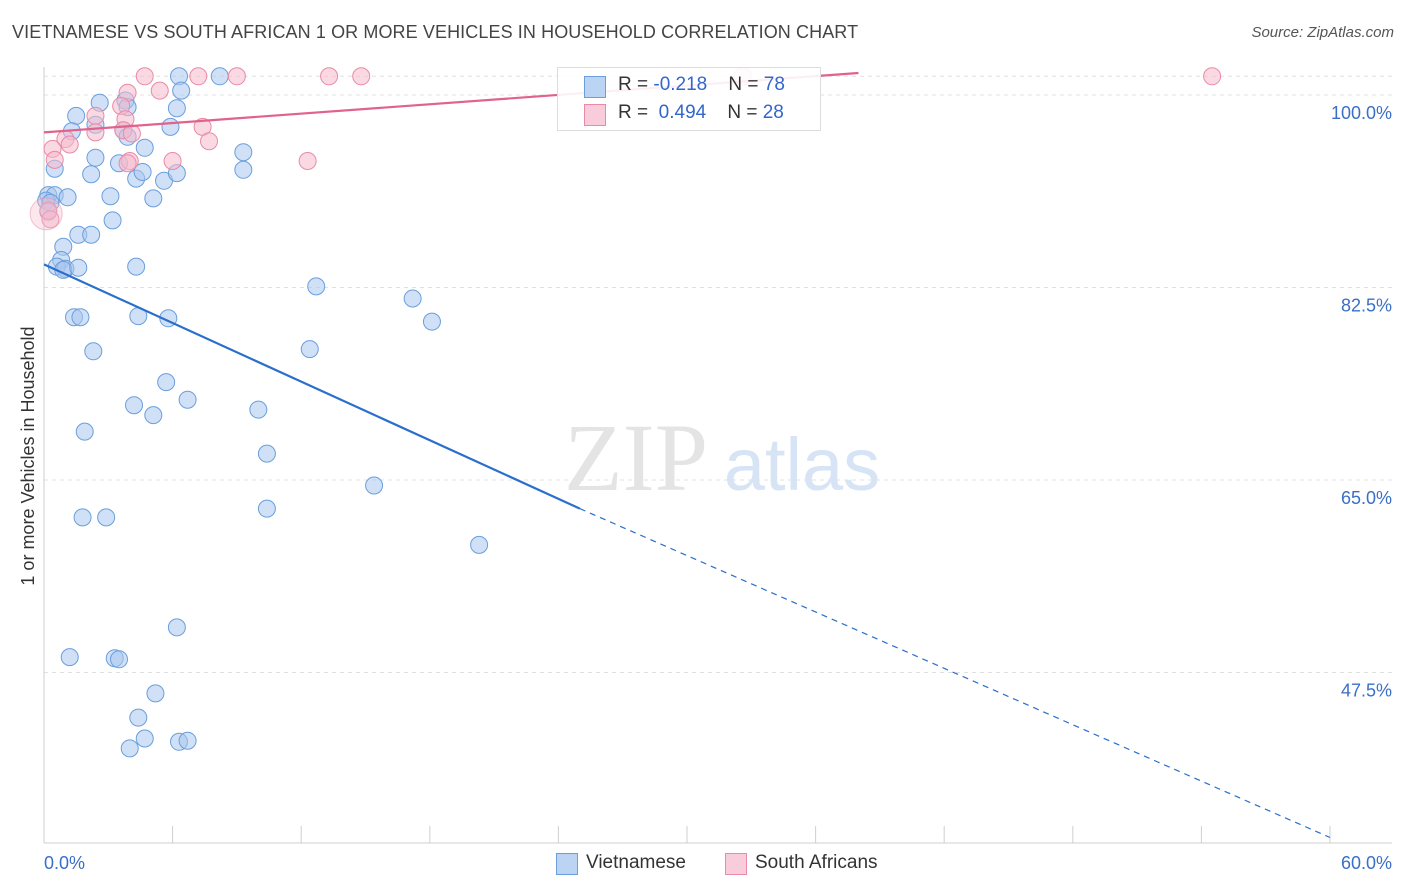 Image resolution: width=1406 pixels, height=892 pixels. Describe the element at coordinates (1361, 113) in the screenshot. I see `y-tick-label: 100.0%` at that location.